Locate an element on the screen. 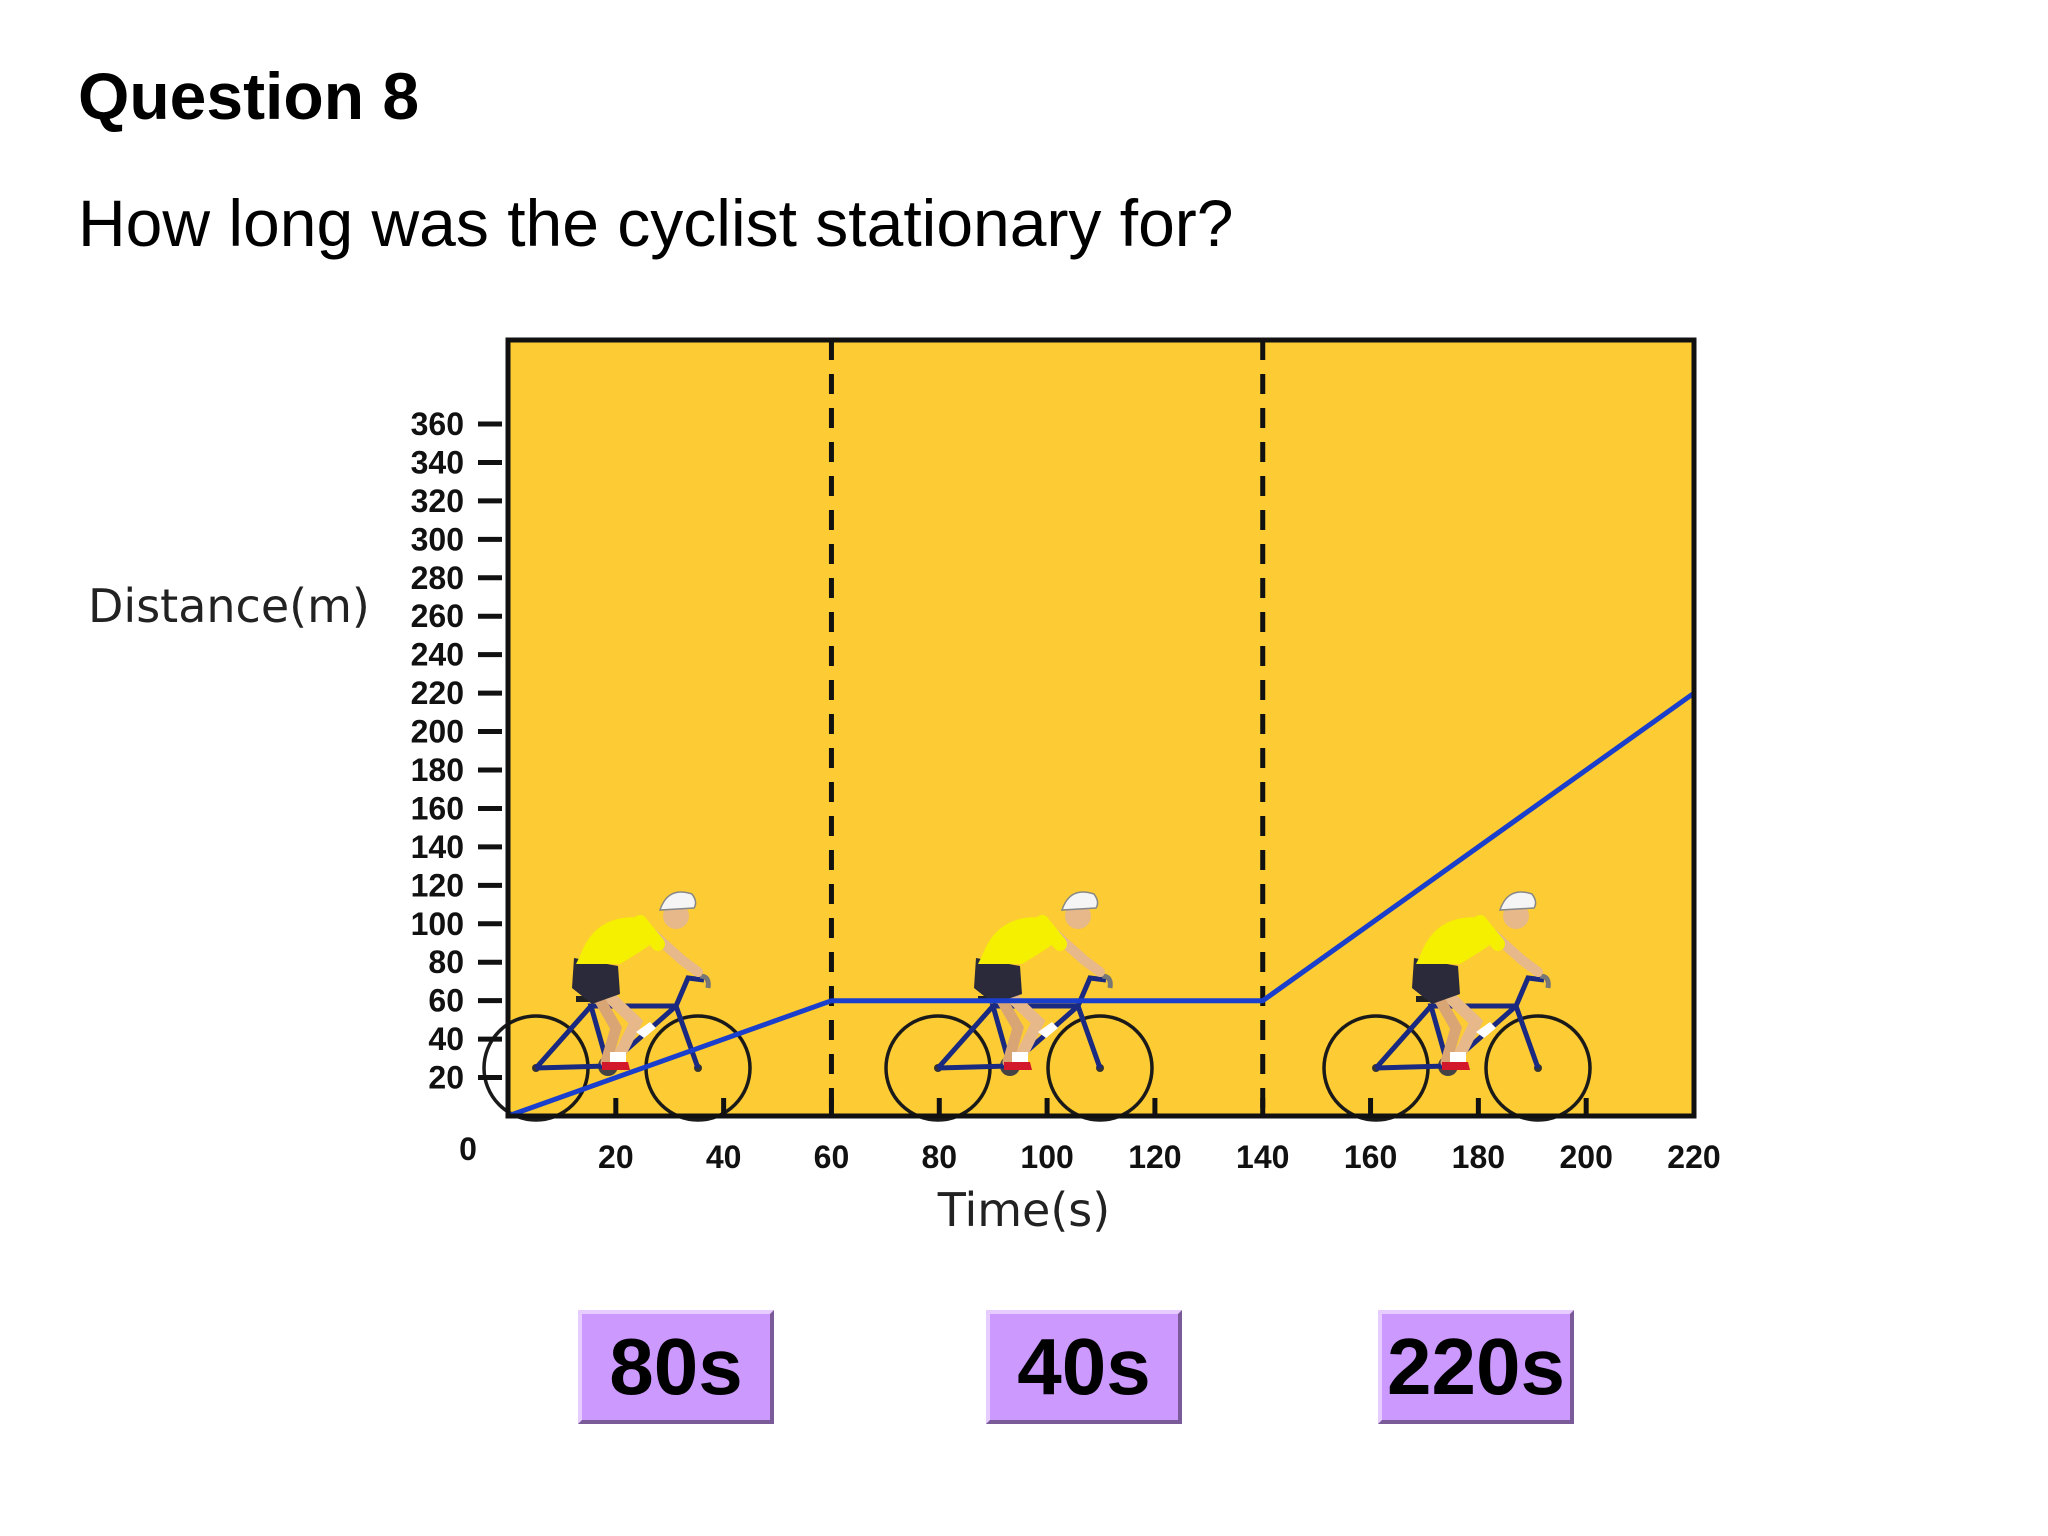  y-axis-label: Distance(m) is located at coordinates (229, 606).